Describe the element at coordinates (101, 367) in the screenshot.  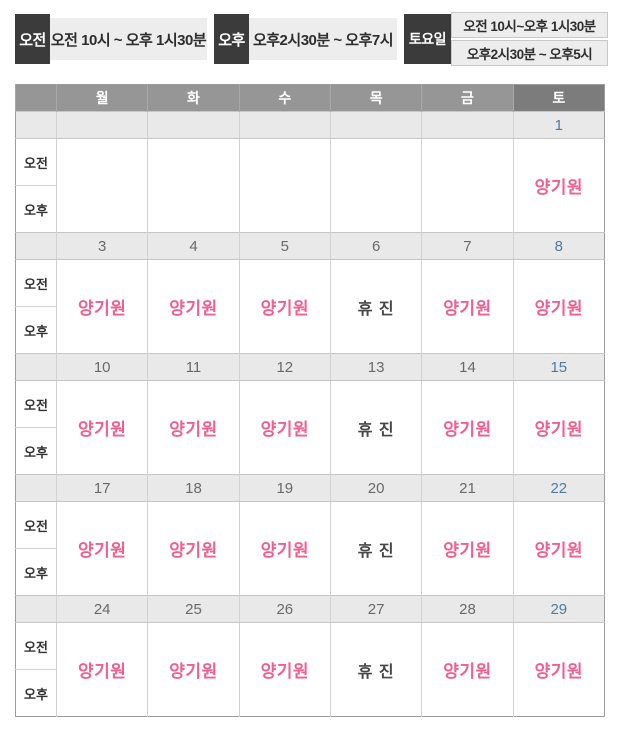
I see `date-cell: 10` at that location.